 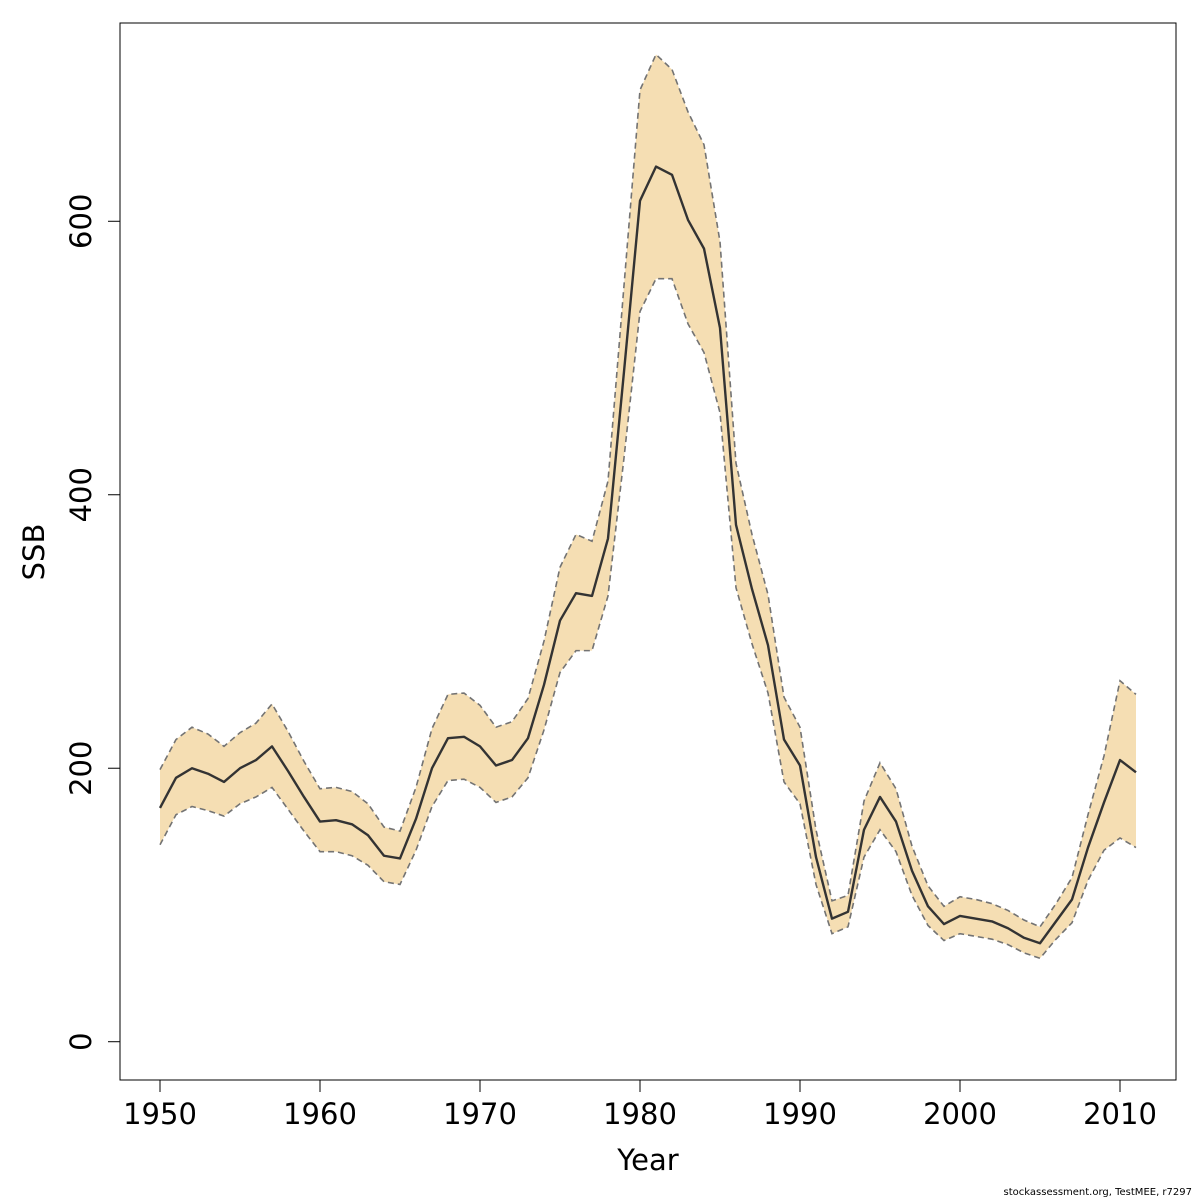 What do you see at coordinates (1120, 1114) in the screenshot?
I see `x-tick-label: 2010` at bounding box center [1120, 1114].